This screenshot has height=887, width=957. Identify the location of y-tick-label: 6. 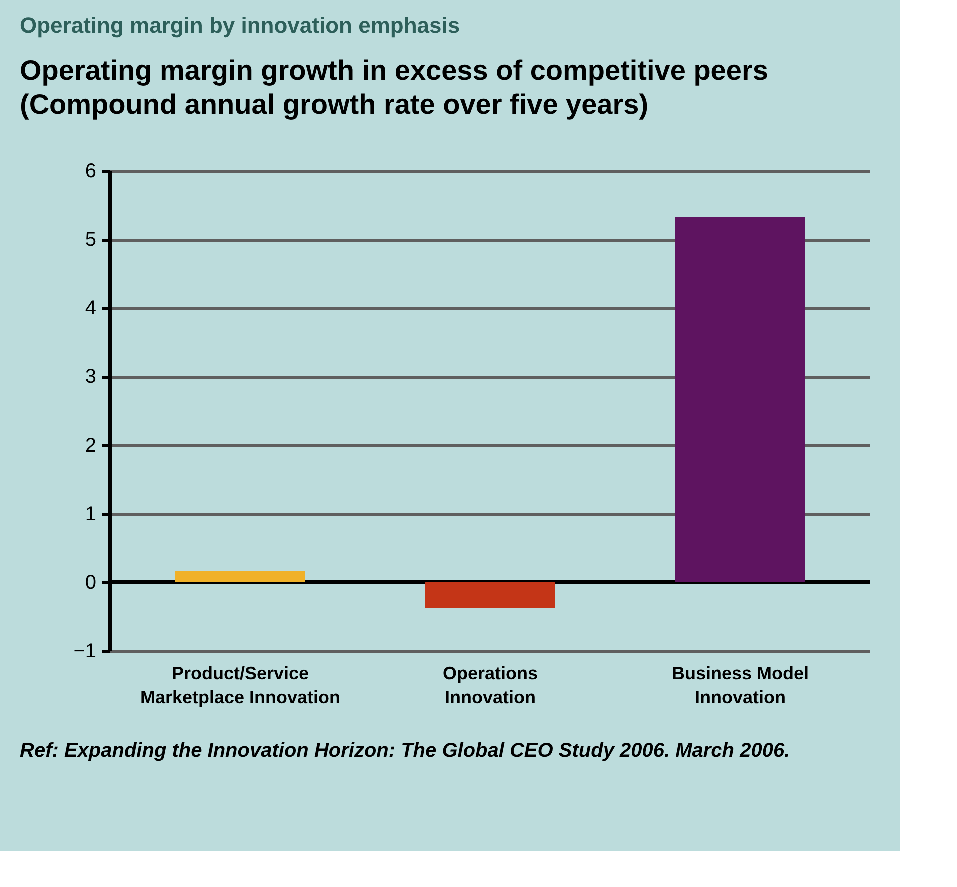
(90, 171).